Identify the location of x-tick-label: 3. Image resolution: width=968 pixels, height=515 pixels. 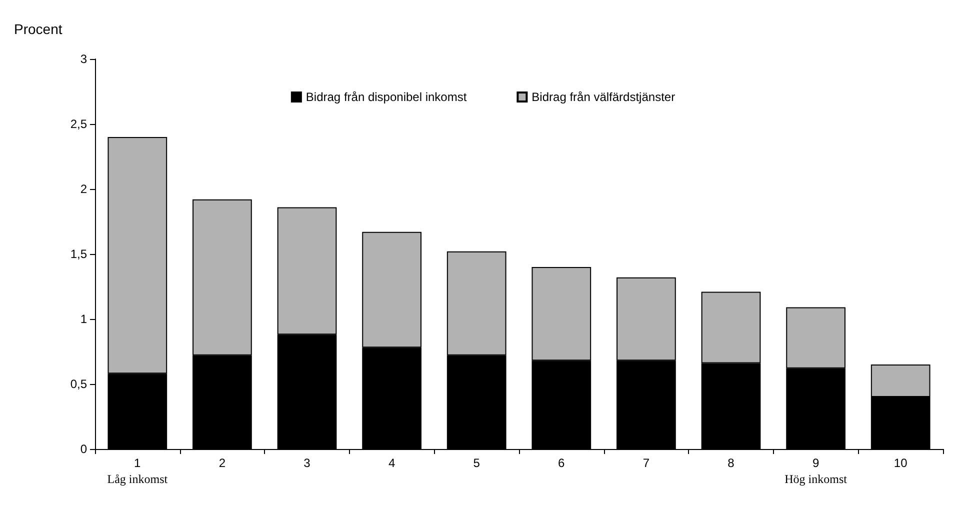
(307, 463).